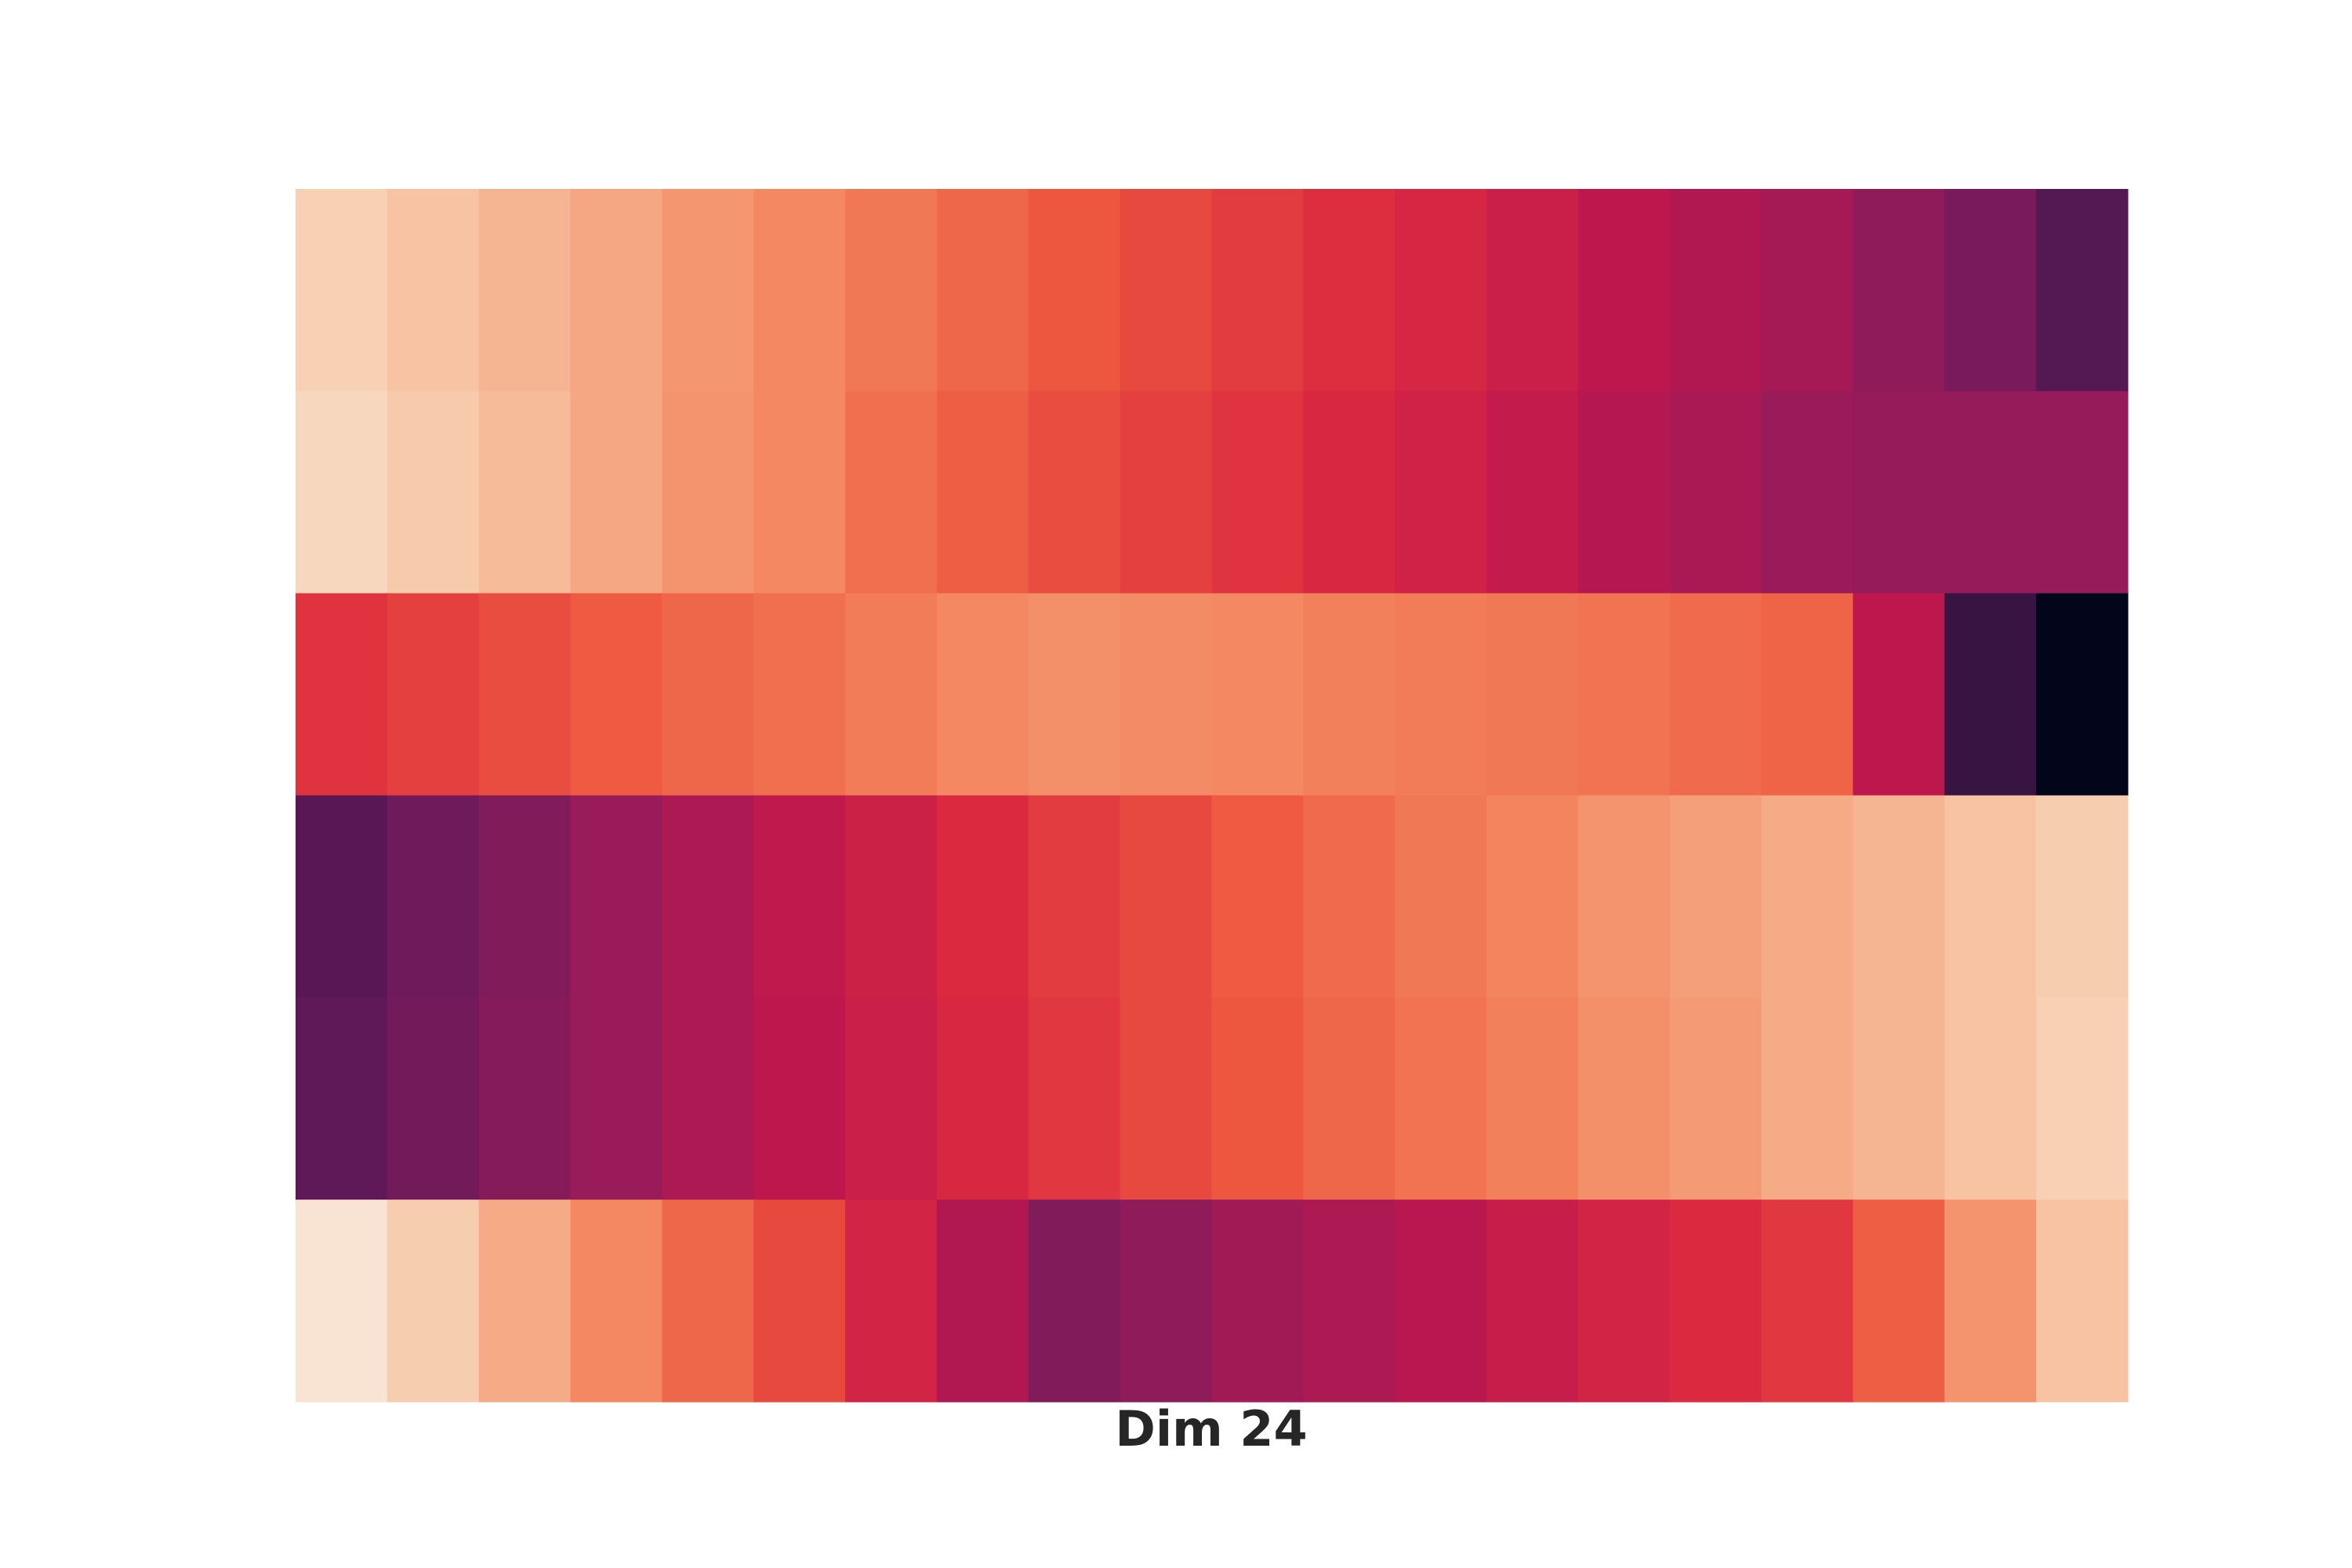 The height and width of the screenshot is (1568, 2352). Describe the element at coordinates (2082, 695) in the screenshot. I see `heatmap-cell-r2-c19` at that location.